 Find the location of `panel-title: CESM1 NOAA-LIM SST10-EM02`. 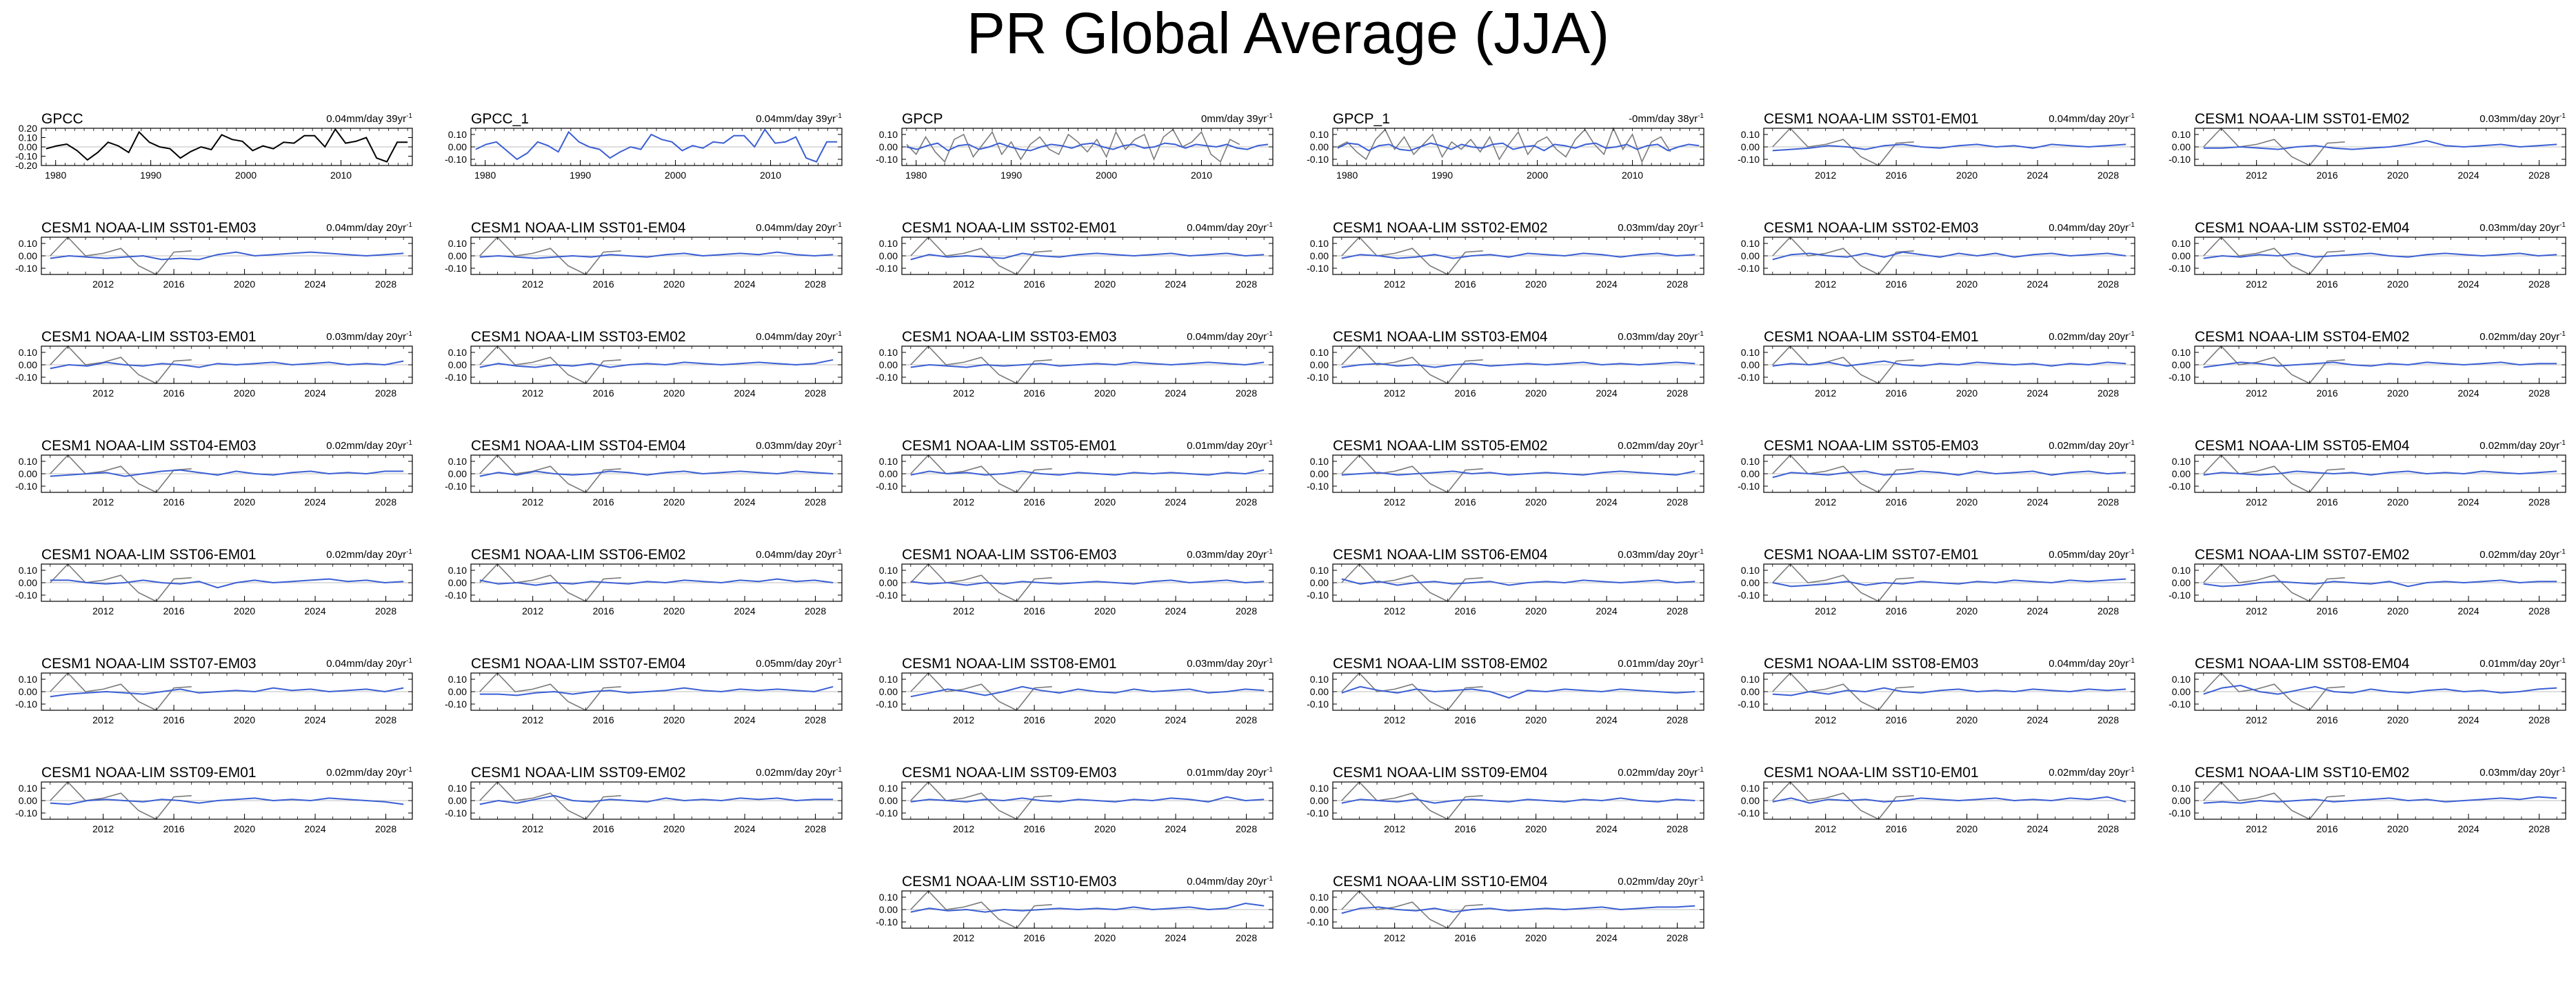

panel-title: CESM1 NOAA-LIM SST10-EM02 is located at coordinates (2302, 773).